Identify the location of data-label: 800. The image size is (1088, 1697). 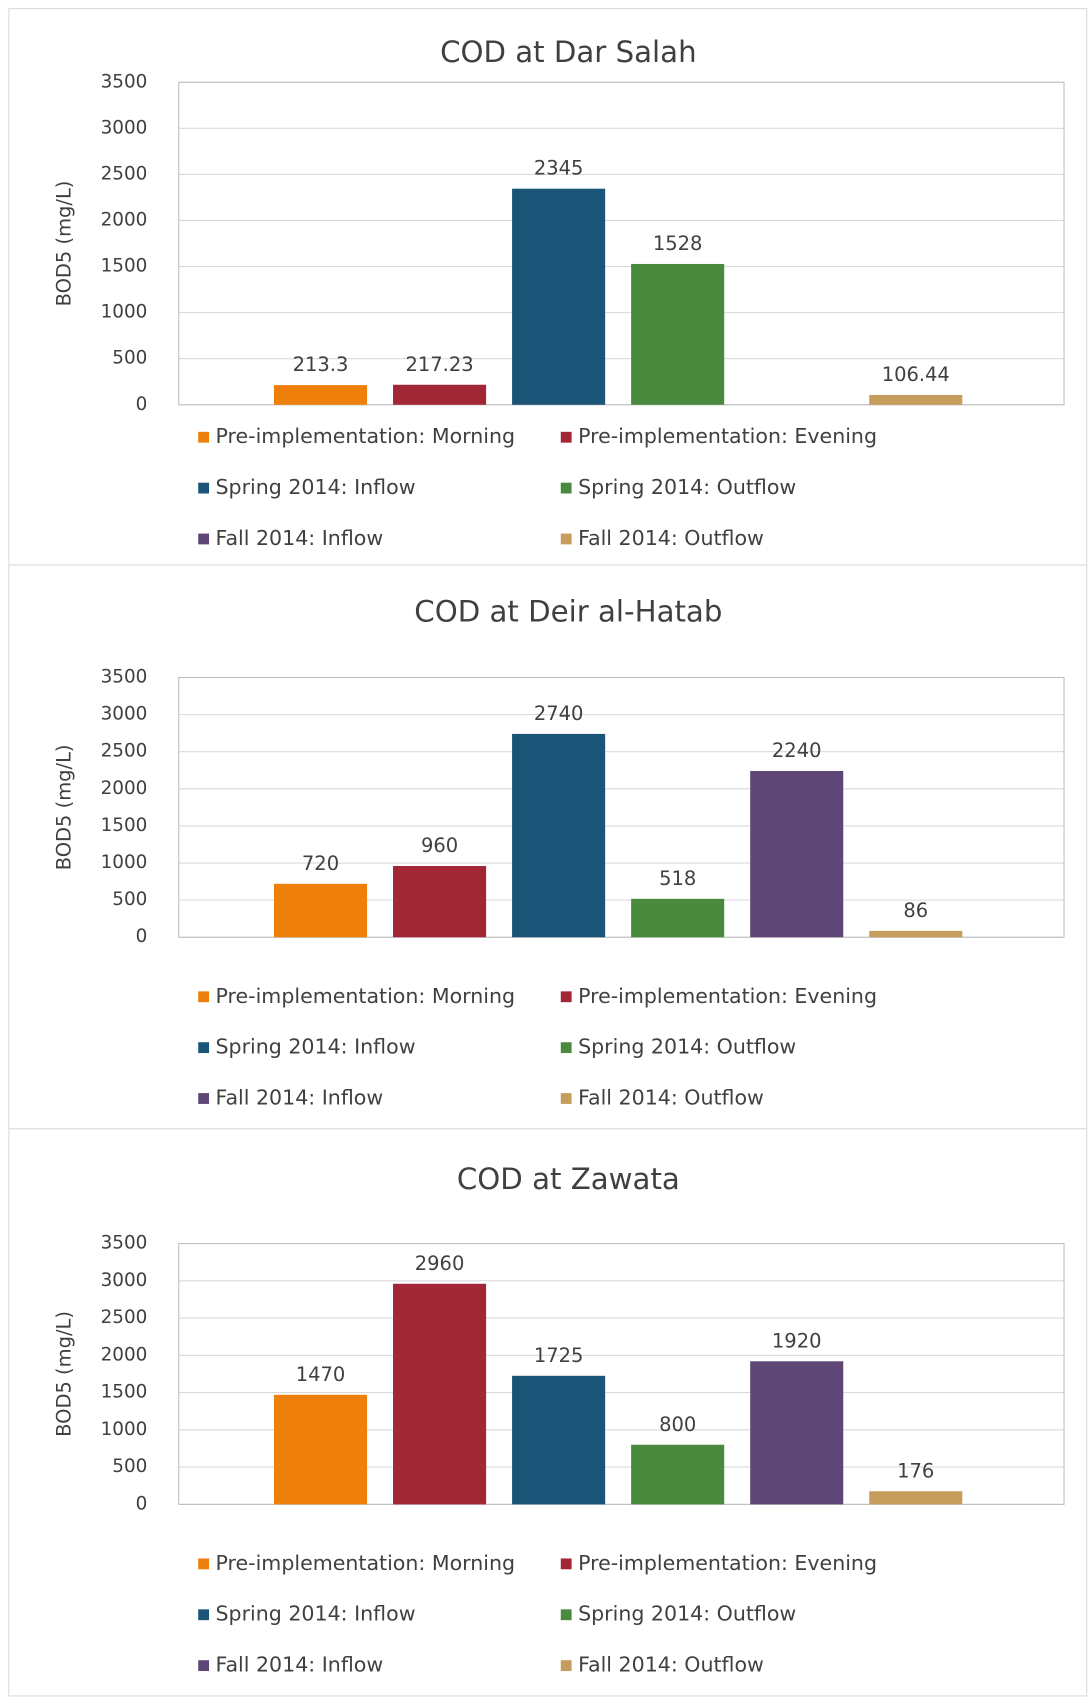
(677, 1424).